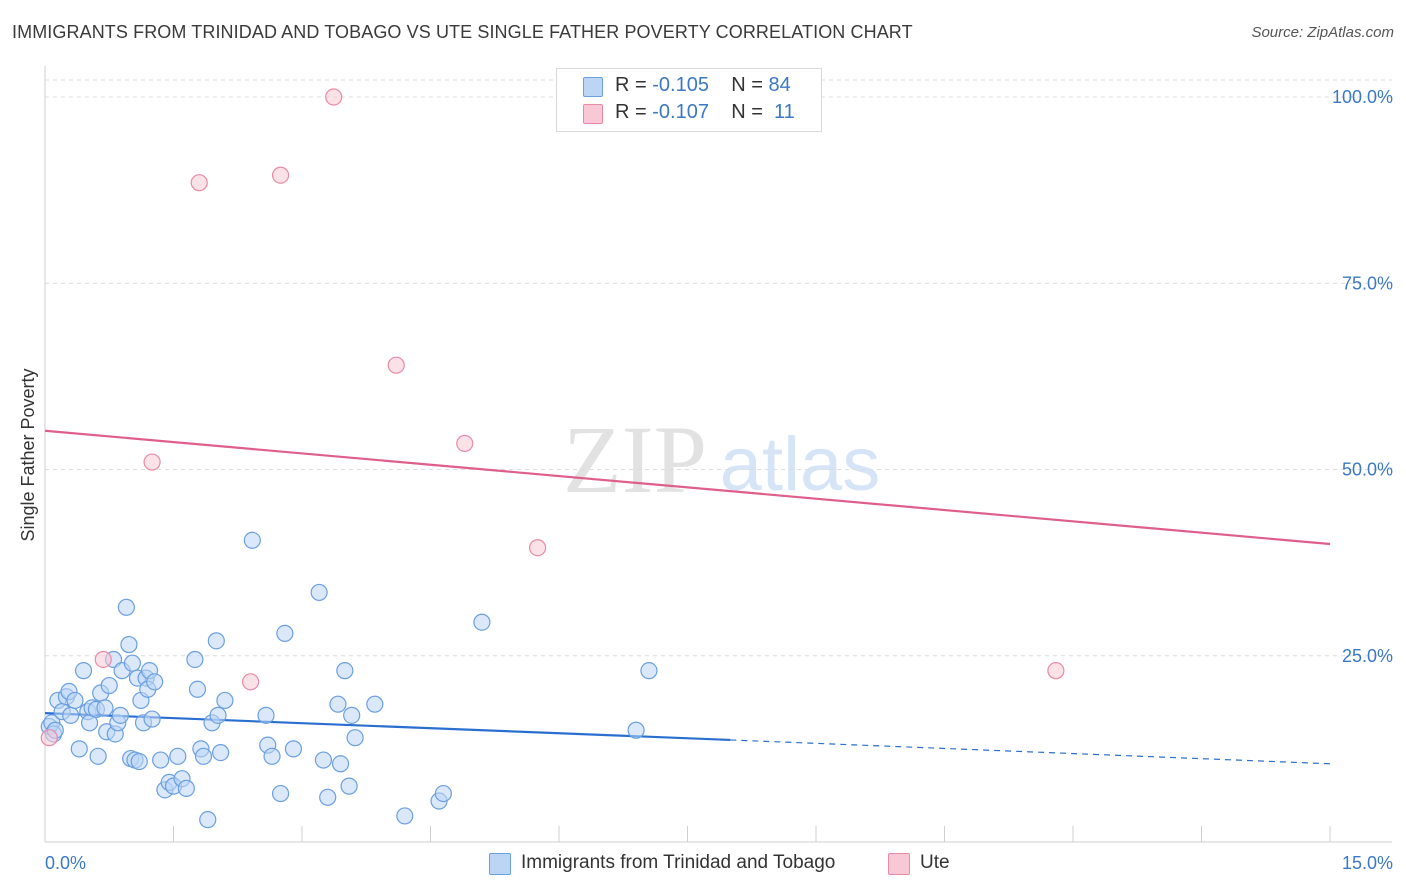 The height and width of the screenshot is (892, 1406). I want to click on y-tick-label: 75.0%, so click(1367, 283).